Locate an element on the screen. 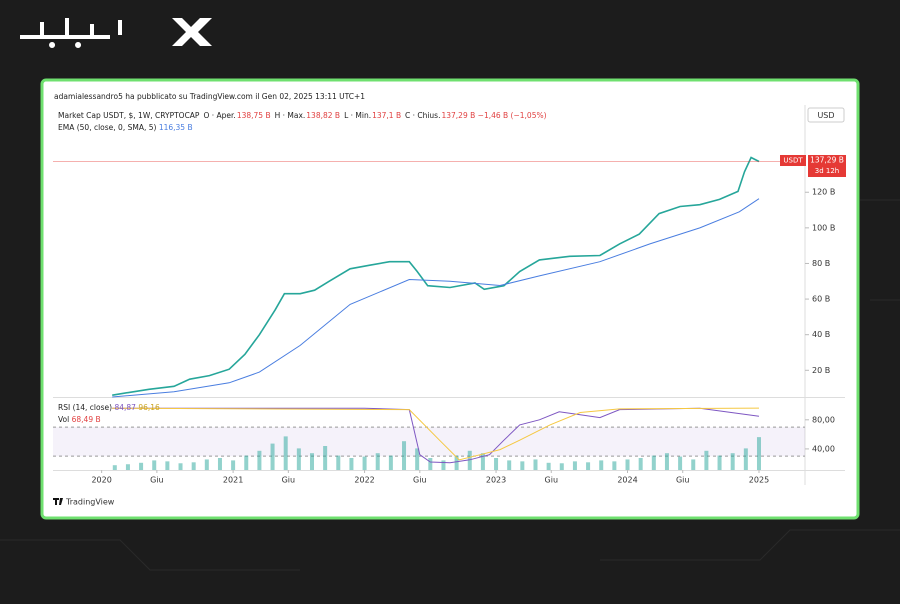 The width and height of the screenshot is (900, 604). ema-legend: EMA (50, close, 0, SMA, 5) 116,35 B is located at coordinates (125, 127).